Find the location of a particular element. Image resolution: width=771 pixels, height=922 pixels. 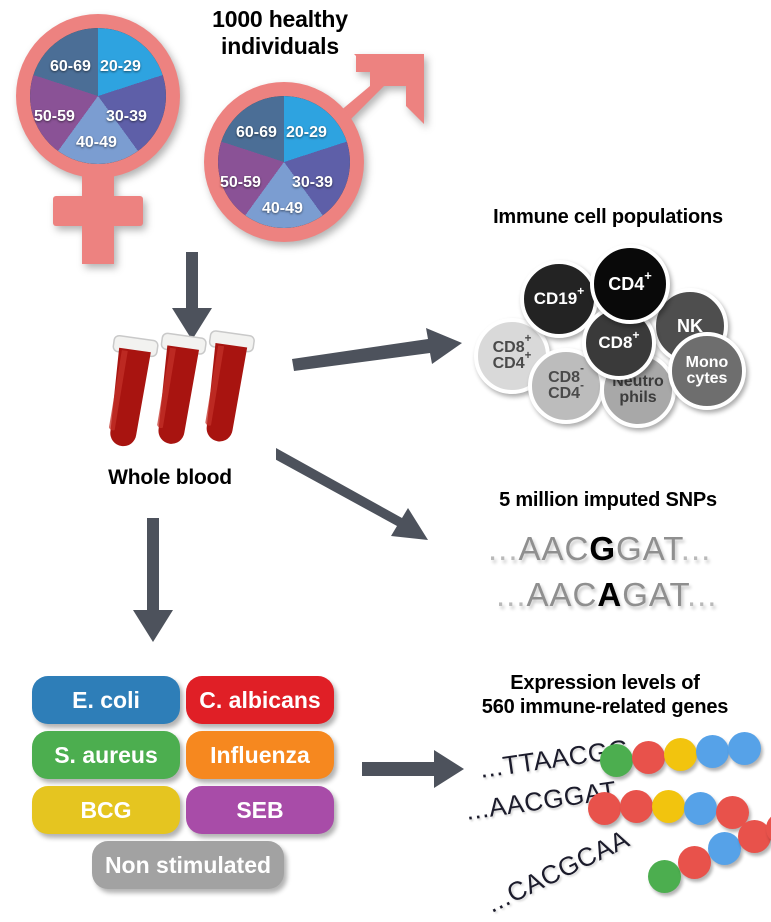

arrow-blood-to-stimuli is located at coordinates (155, 580).